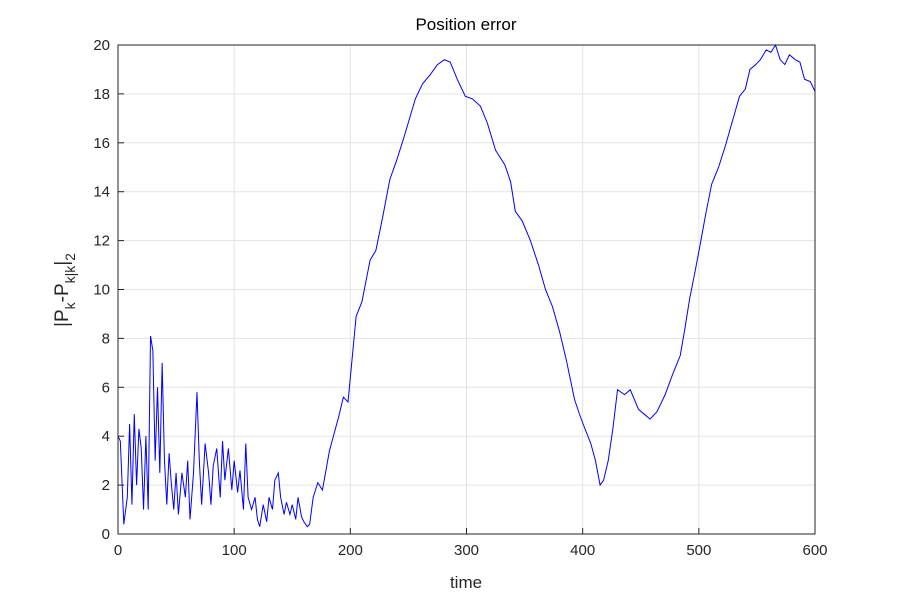  Describe the element at coordinates (101, 290) in the screenshot. I see `y-tick-label: 10` at that location.